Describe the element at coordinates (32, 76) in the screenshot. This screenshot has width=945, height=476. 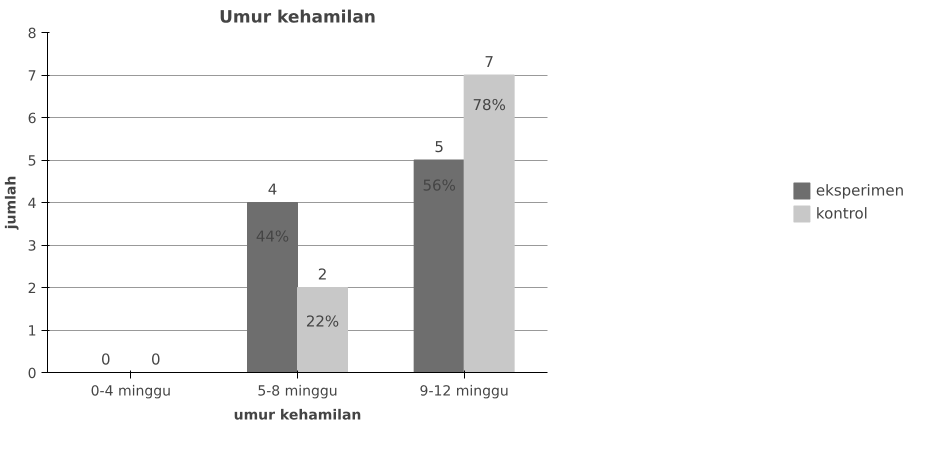
I see `y-tick-label: 7` at that location.